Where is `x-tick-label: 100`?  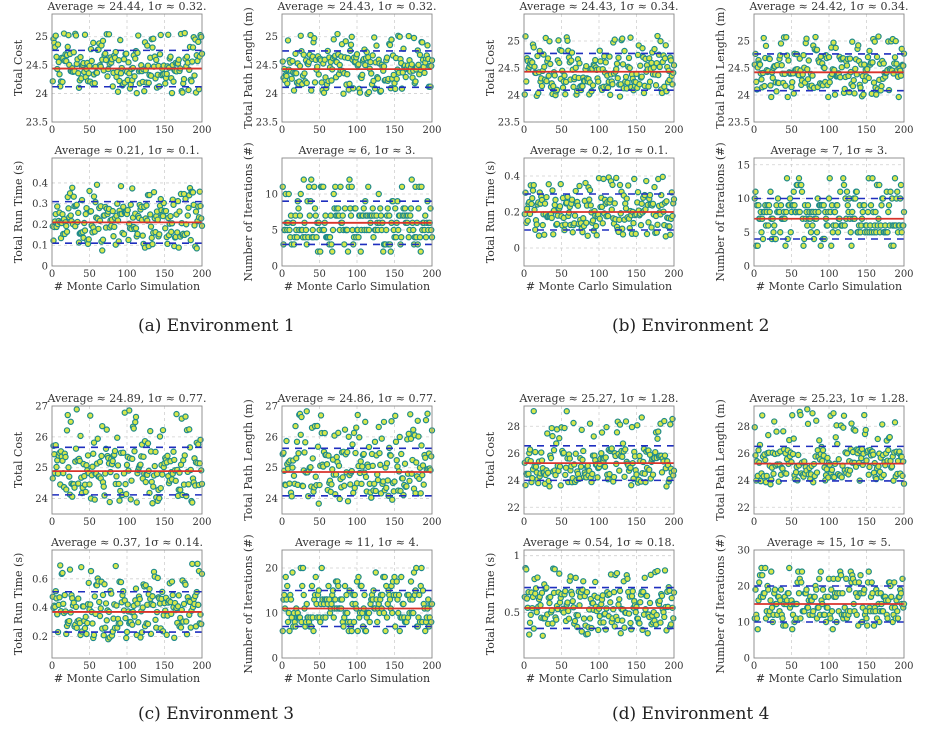 x-tick-label: 100 is located at coordinates (126, 130).